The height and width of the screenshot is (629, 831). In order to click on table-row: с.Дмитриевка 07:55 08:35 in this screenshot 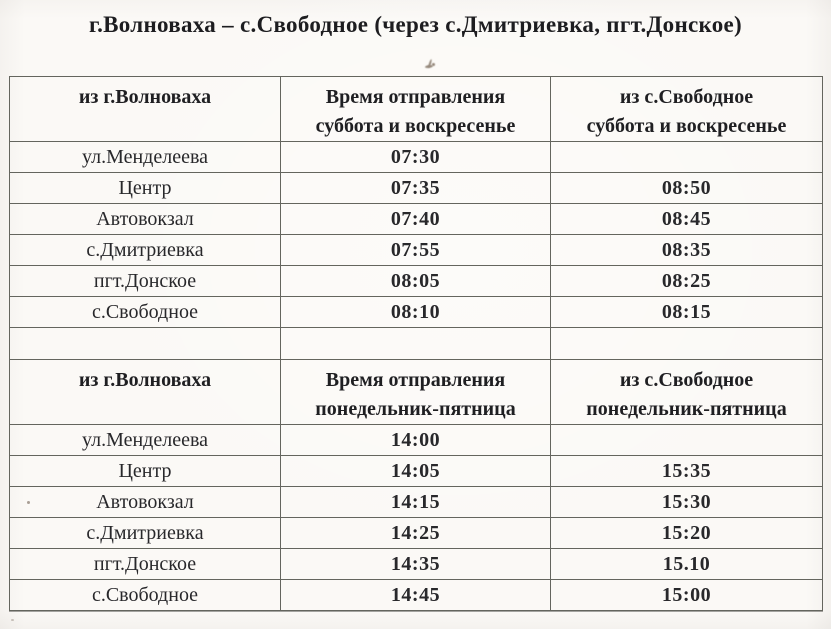, I will do `click(416, 250)`.